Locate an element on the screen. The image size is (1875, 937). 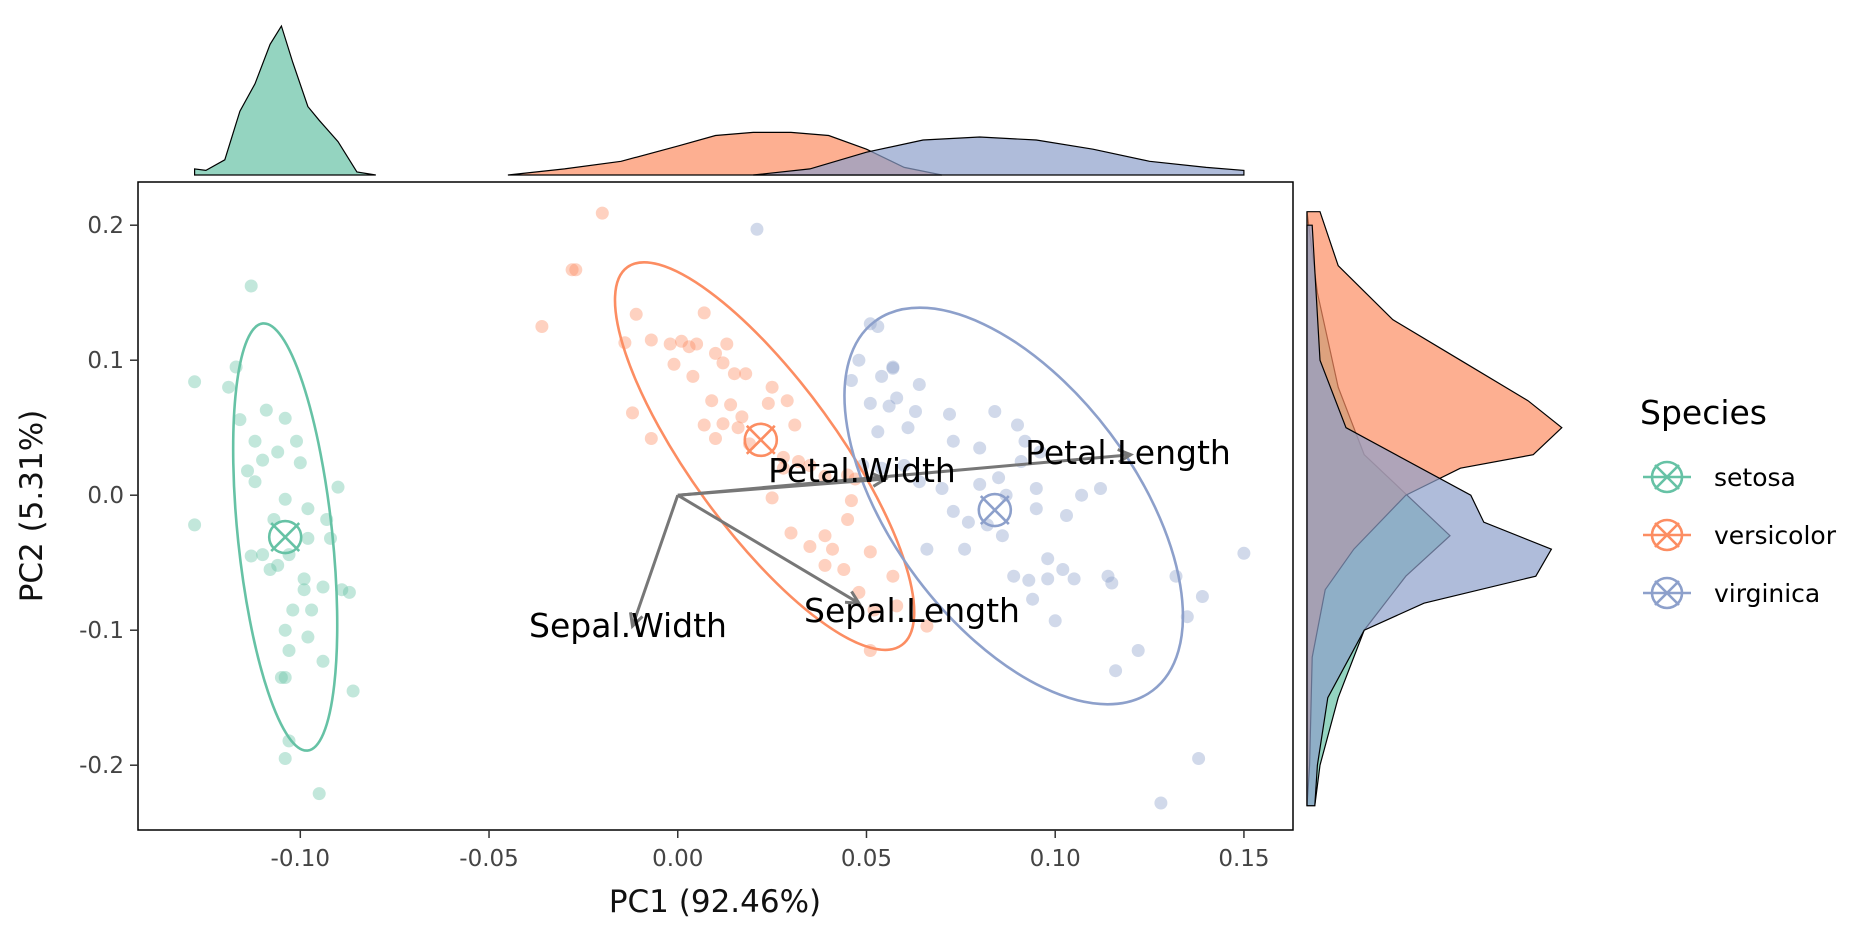
loading-label-Sepal.Width: Sepal.Width is located at coordinates (628, 625).